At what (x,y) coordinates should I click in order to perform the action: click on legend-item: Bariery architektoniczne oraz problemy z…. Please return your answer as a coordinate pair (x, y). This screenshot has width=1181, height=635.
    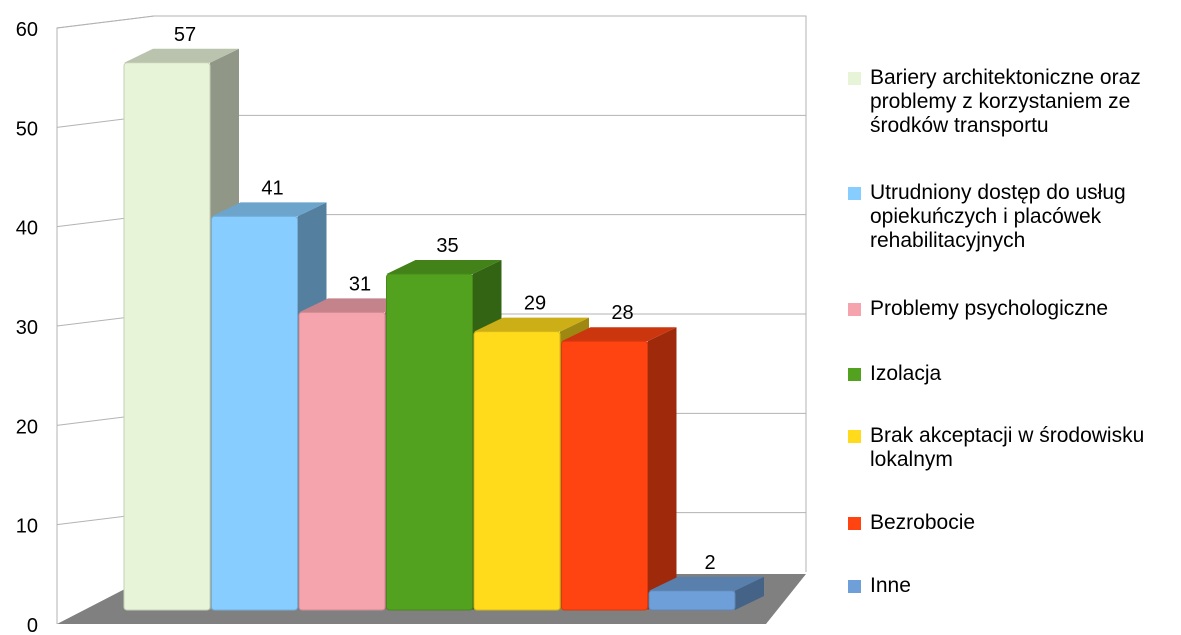
    Looking at the image, I should click on (1014, 102).